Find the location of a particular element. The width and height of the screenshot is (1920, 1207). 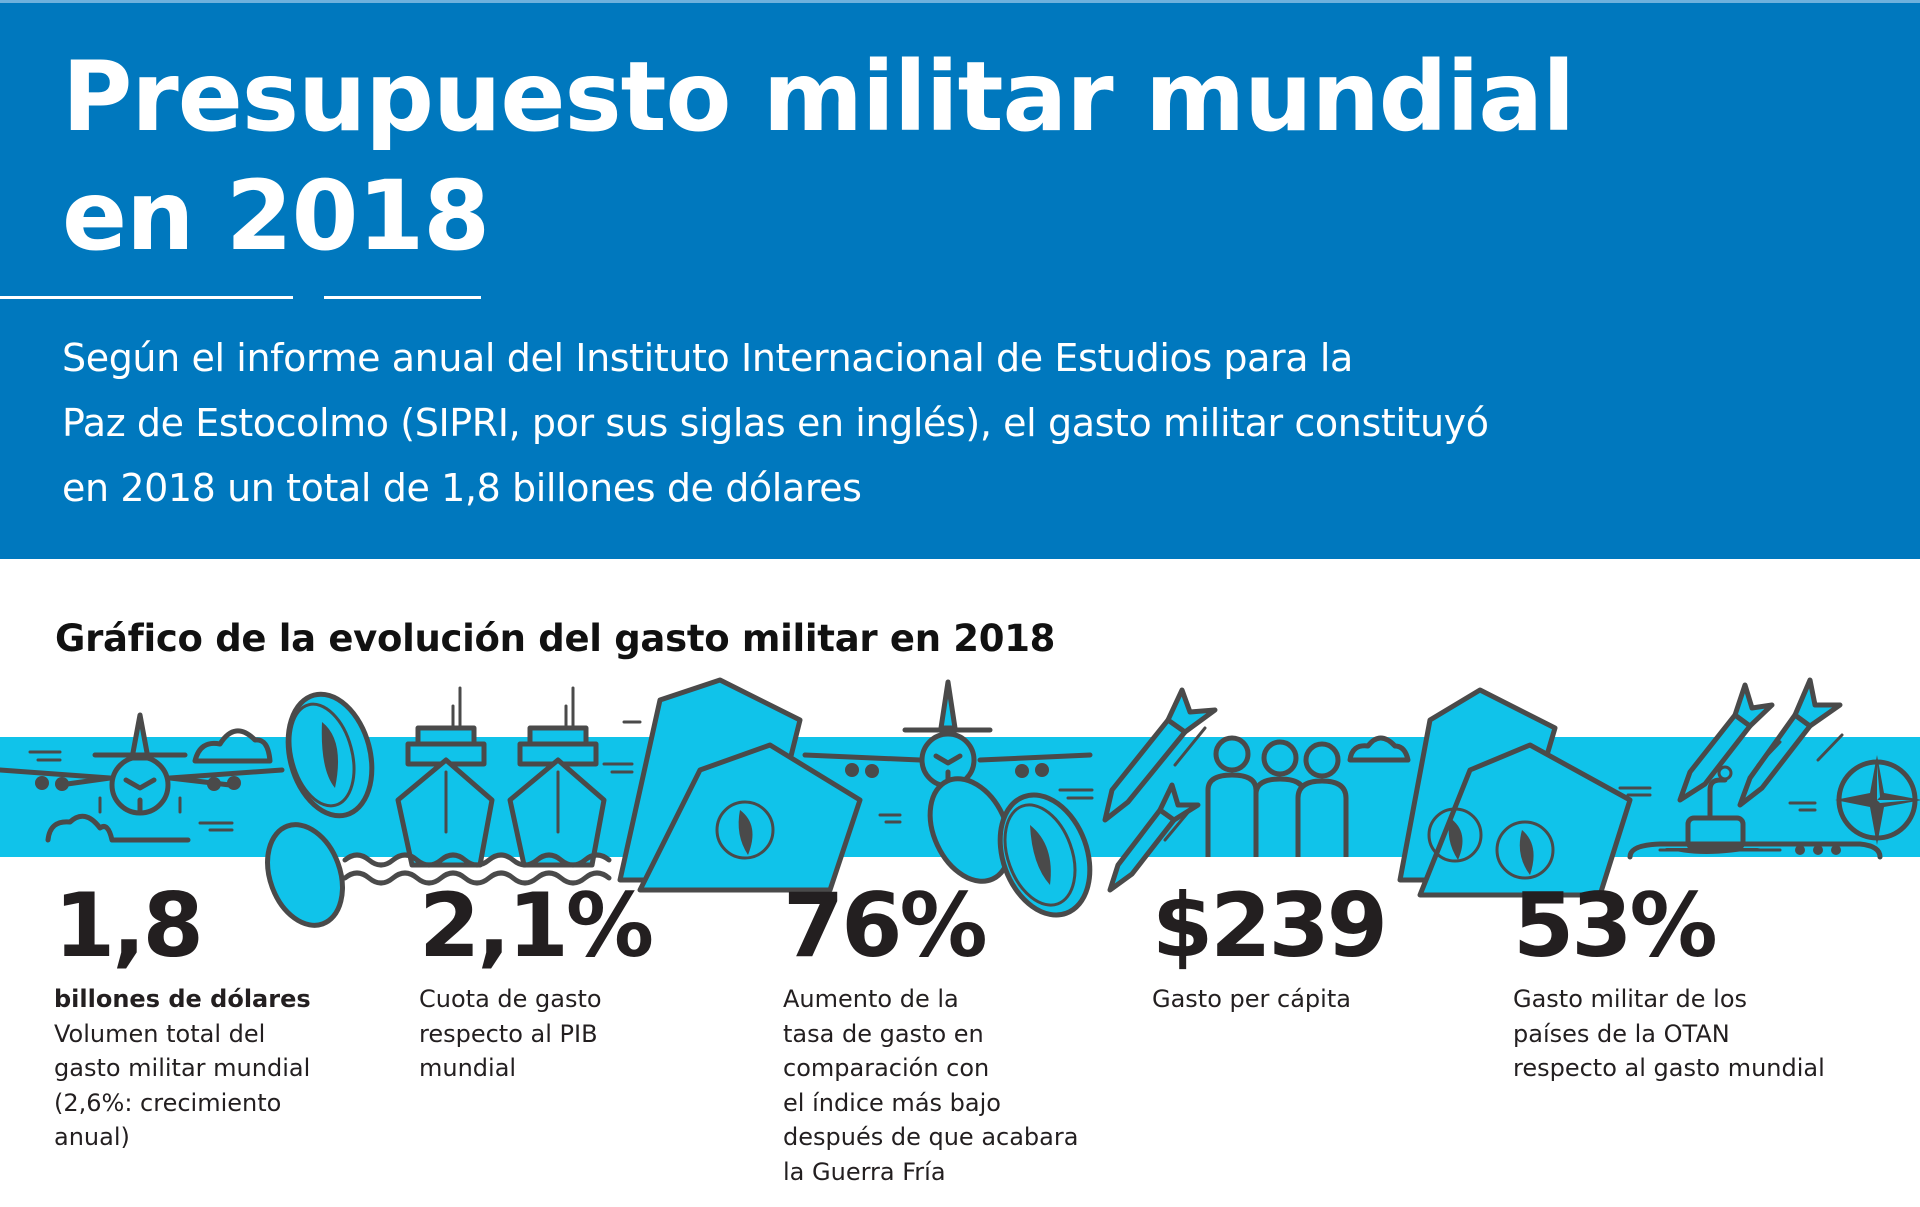

stat-description-line: anual) is located at coordinates (92, 1137).